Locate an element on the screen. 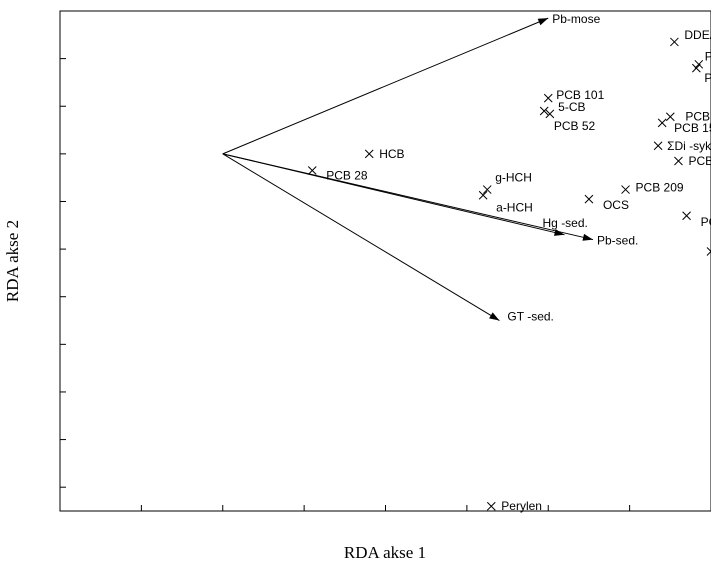 The height and width of the screenshot is (571, 711). point-label: PCB 209 is located at coordinates (660, 188).